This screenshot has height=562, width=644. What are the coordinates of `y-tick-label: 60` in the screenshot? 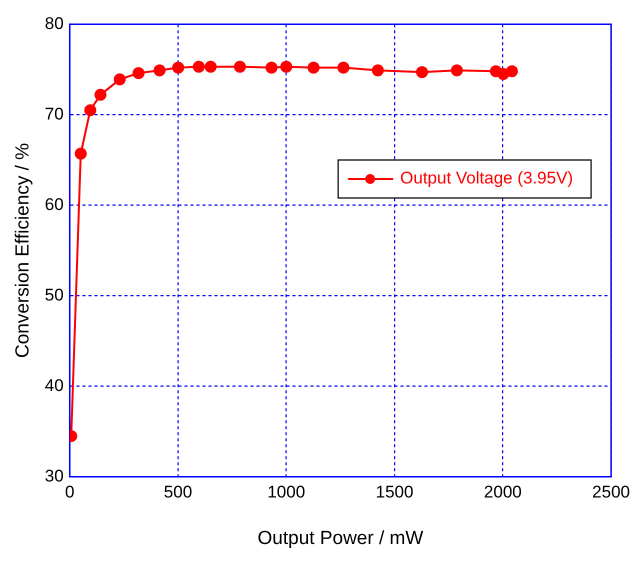 It's located at (54, 204).